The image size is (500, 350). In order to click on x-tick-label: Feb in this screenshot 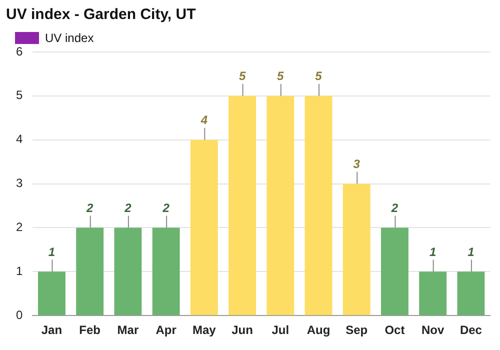, I will do `click(90, 330)`.